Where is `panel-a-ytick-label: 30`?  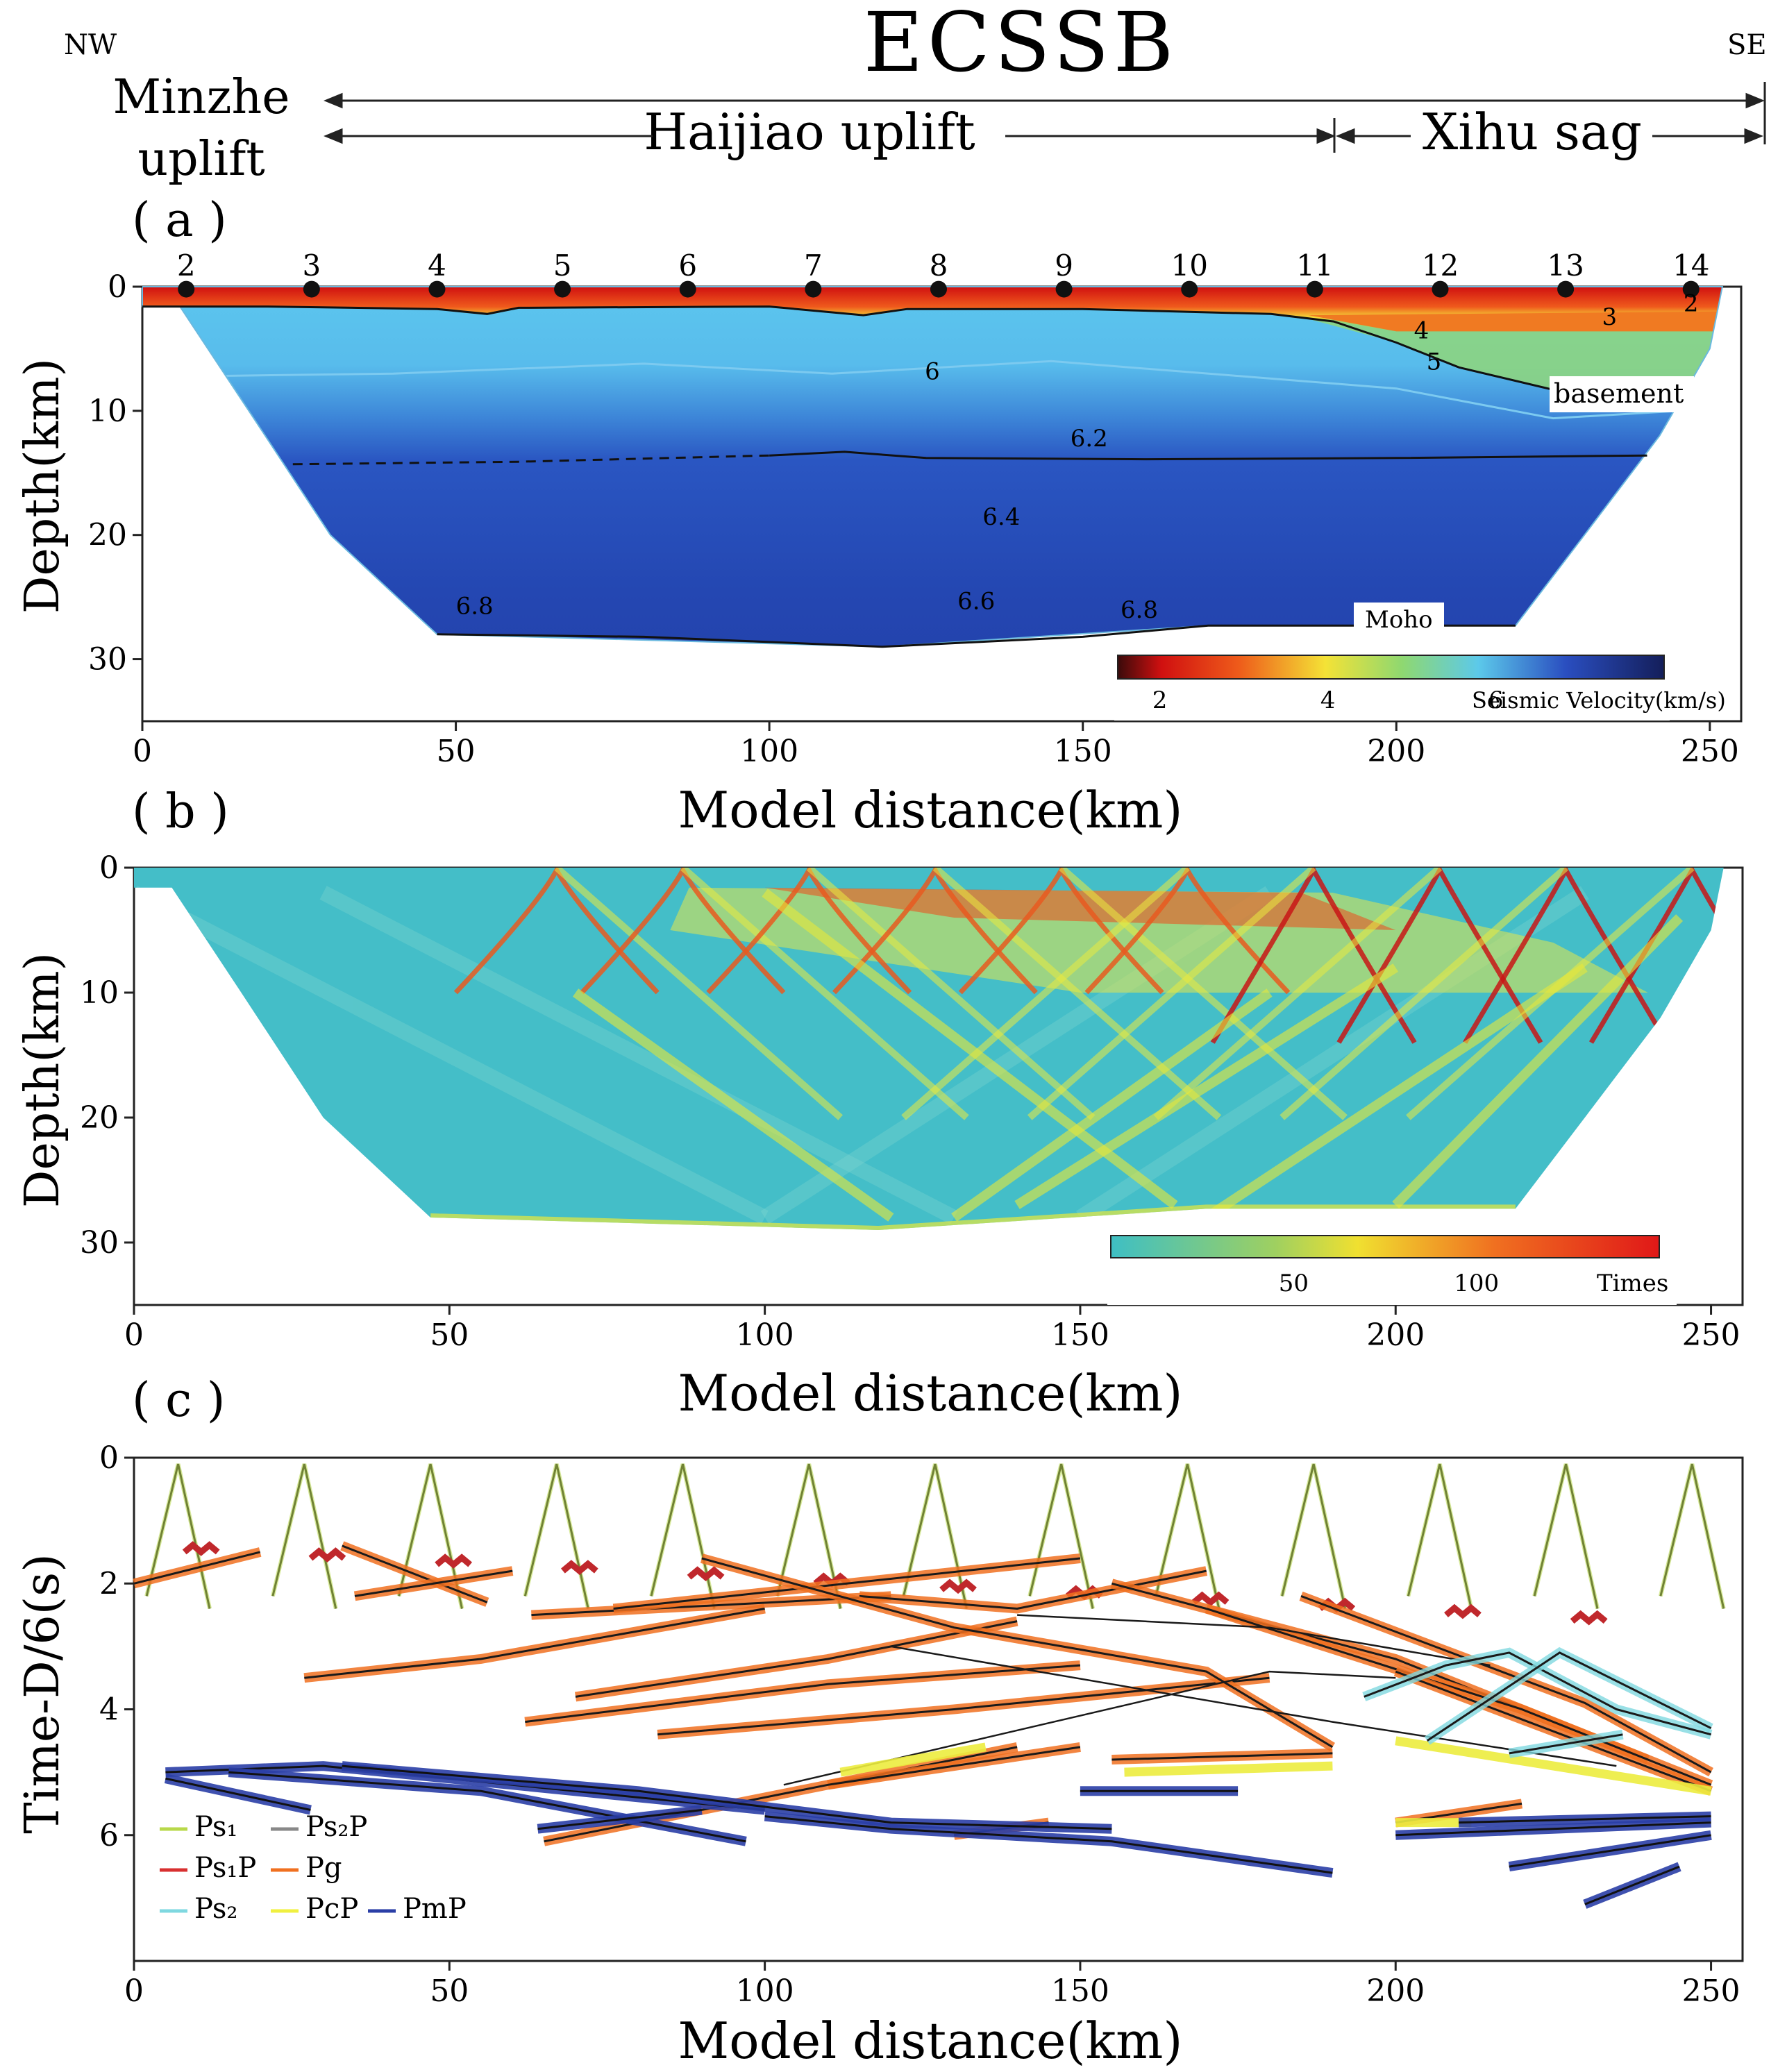
panel-a-ytick-label: 30 is located at coordinates (107, 659).